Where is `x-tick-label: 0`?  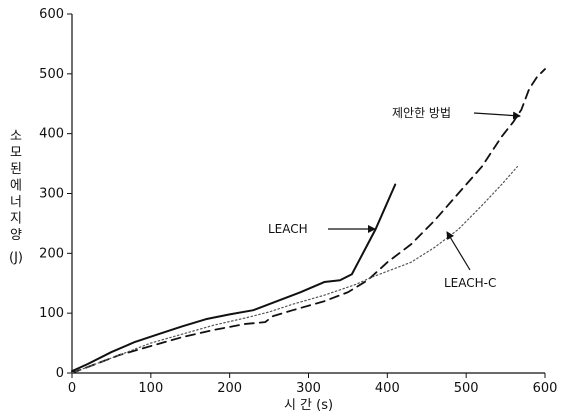
x-tick-label: 0 is located at coordinates (72, 388).